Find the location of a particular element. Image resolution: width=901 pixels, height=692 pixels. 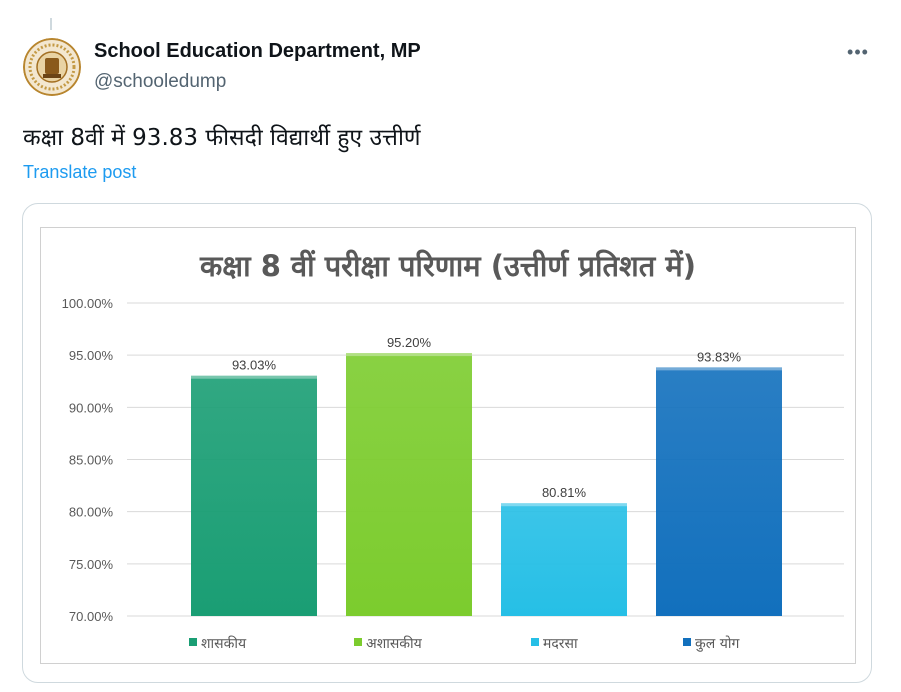

y-tick-label: 85.00% is located at coordinates (91, 460).